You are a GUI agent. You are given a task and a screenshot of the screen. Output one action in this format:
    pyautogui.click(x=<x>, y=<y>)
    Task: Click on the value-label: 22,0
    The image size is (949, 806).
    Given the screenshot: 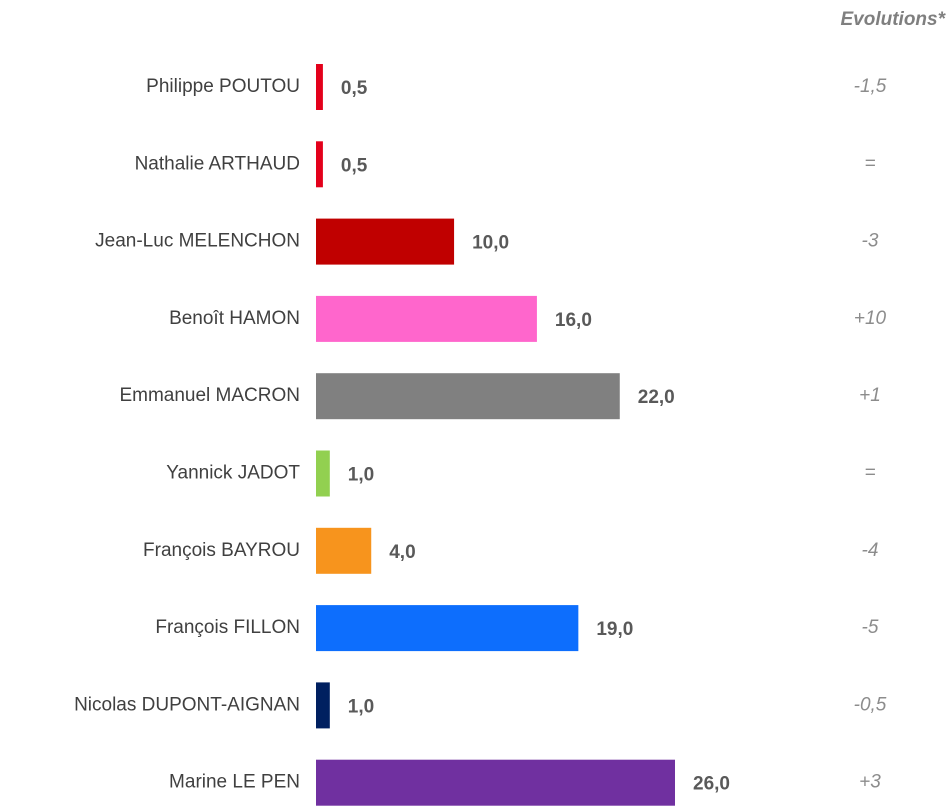 What is the action you would take?
    pyautogui.click(x=656, y=397)
    